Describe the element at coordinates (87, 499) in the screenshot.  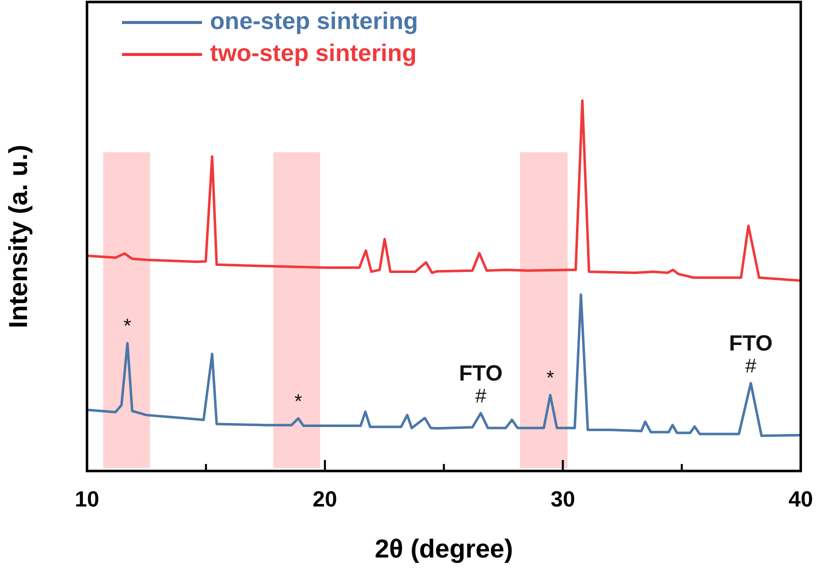
I see `x-tick-label: 10` at that location.